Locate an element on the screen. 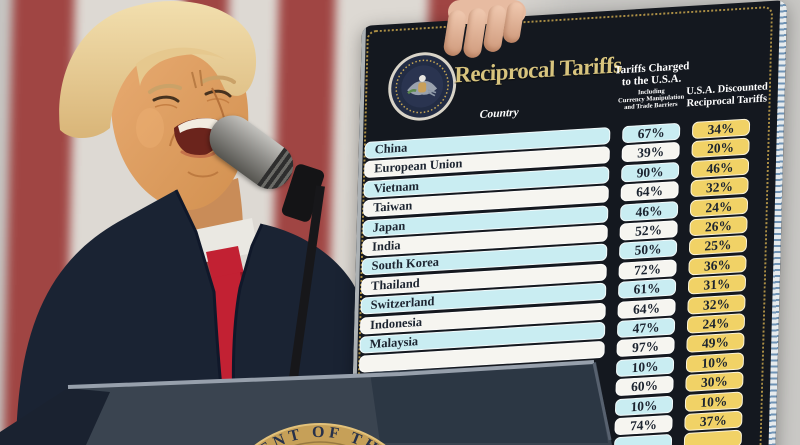  teleprompter-slab is located at coordinates (489, 402).